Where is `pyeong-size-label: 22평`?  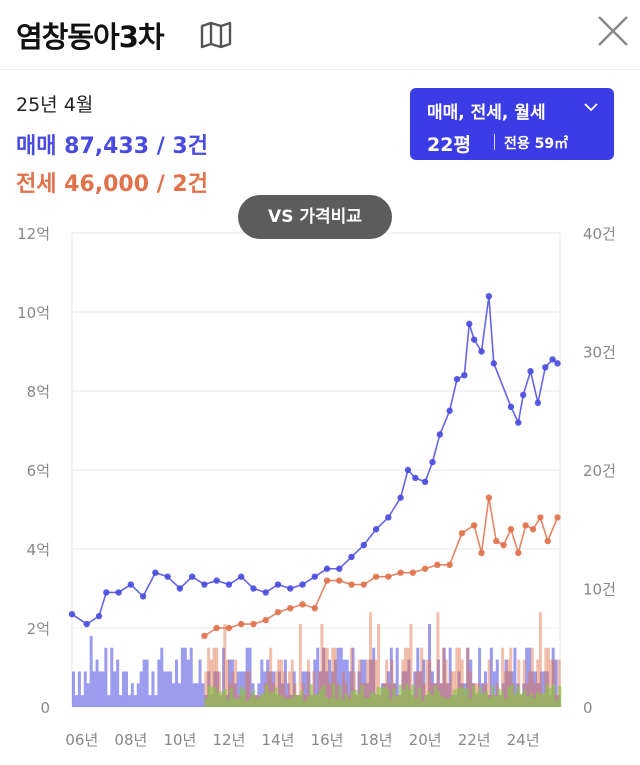 pyeong-size-label: 22평 is located at coordinates (449, 145).